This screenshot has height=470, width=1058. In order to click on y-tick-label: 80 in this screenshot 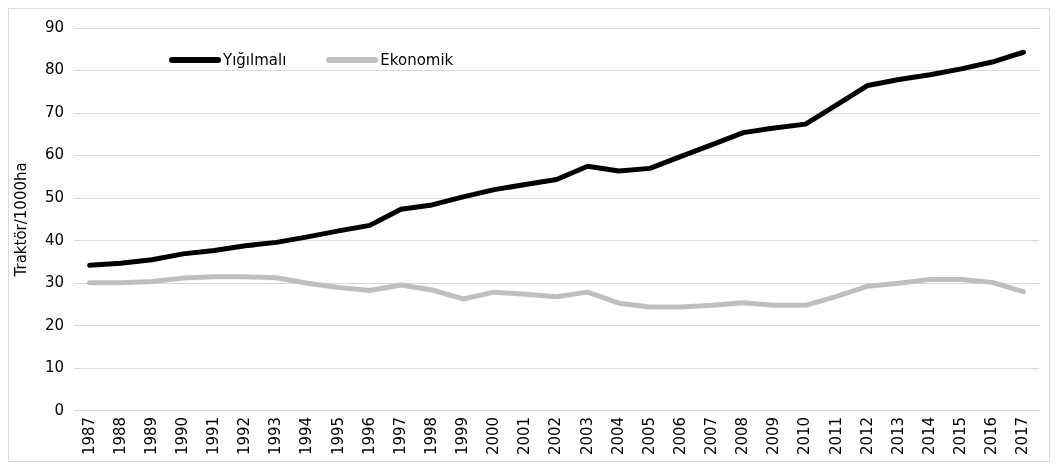, I will do `click(54, 69)`.